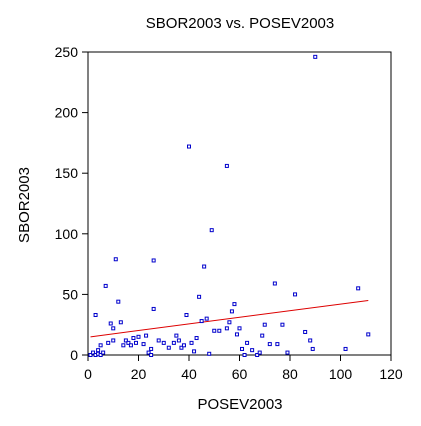  I want to click on y-tick-label: 0, so click(74, 355).